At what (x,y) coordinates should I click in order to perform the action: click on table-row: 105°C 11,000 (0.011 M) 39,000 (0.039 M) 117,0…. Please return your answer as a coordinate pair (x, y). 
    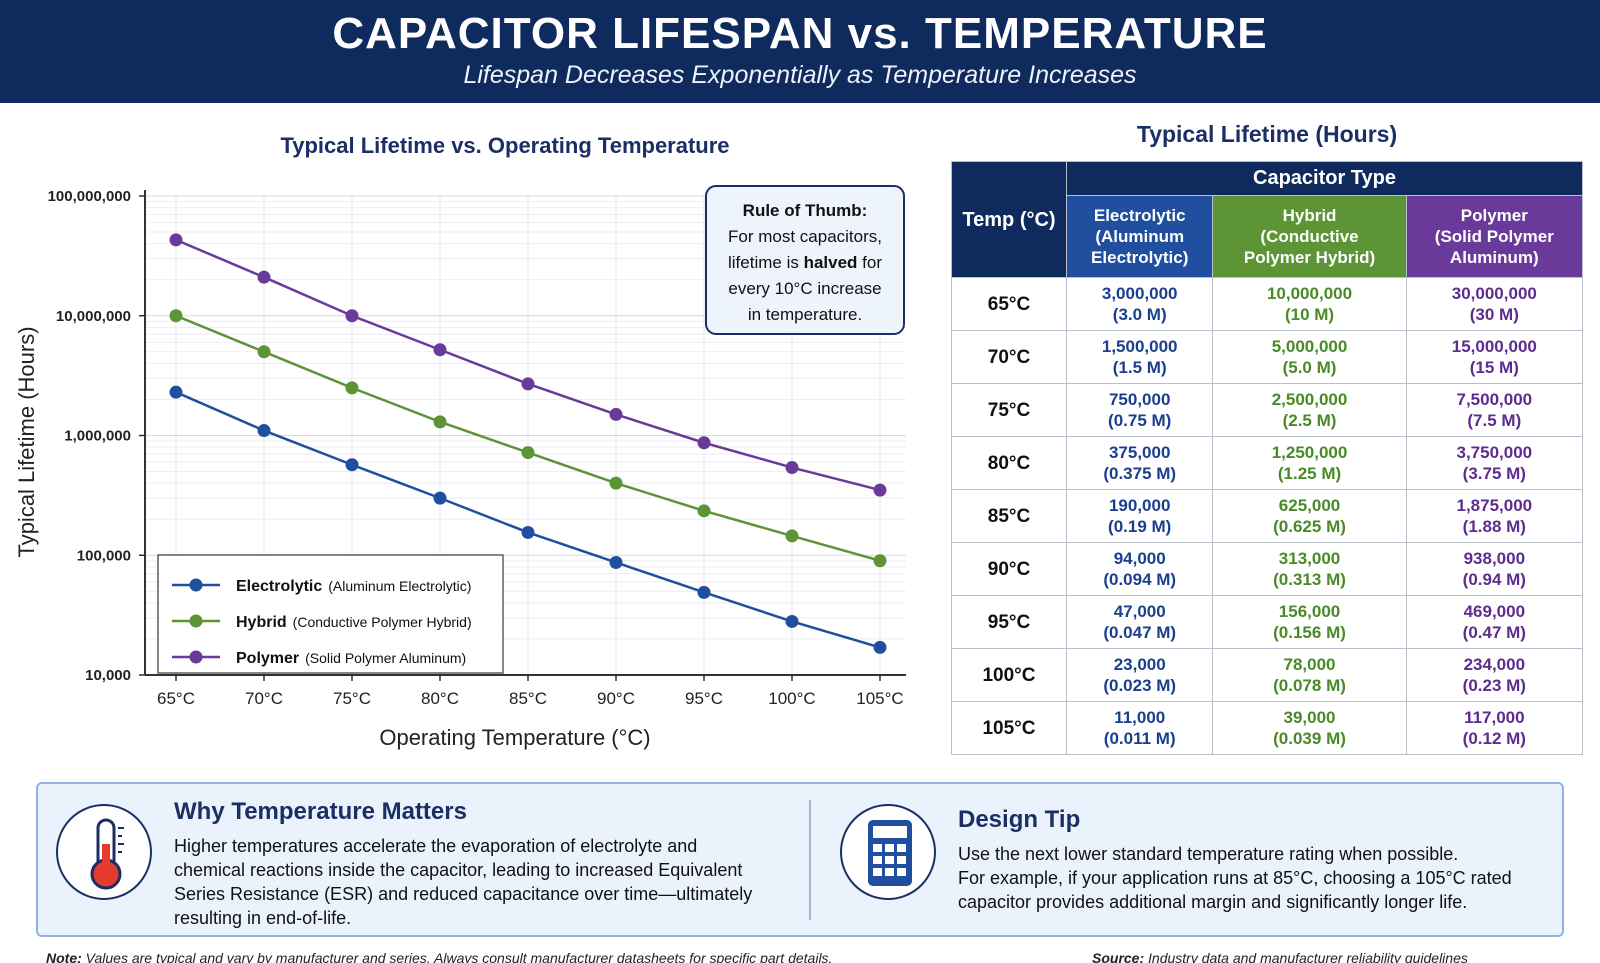
    Looking at the image, I should click on (1267, 728).